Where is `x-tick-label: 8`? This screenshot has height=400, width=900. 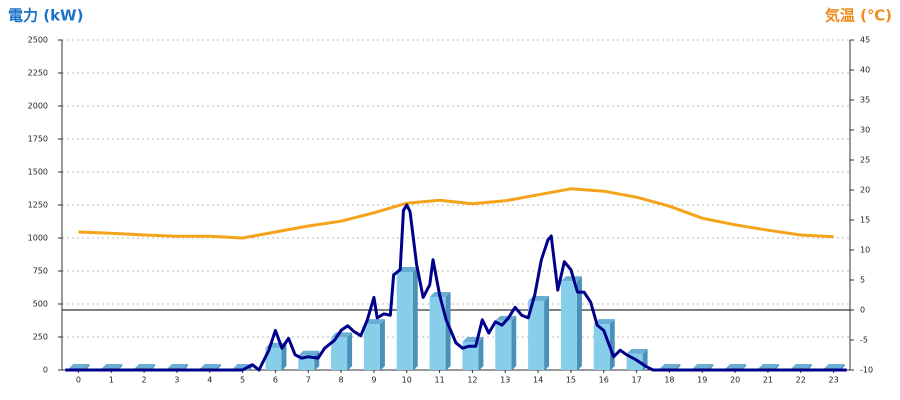 x-tick-label: 8 is located at coordinates (341, 380).